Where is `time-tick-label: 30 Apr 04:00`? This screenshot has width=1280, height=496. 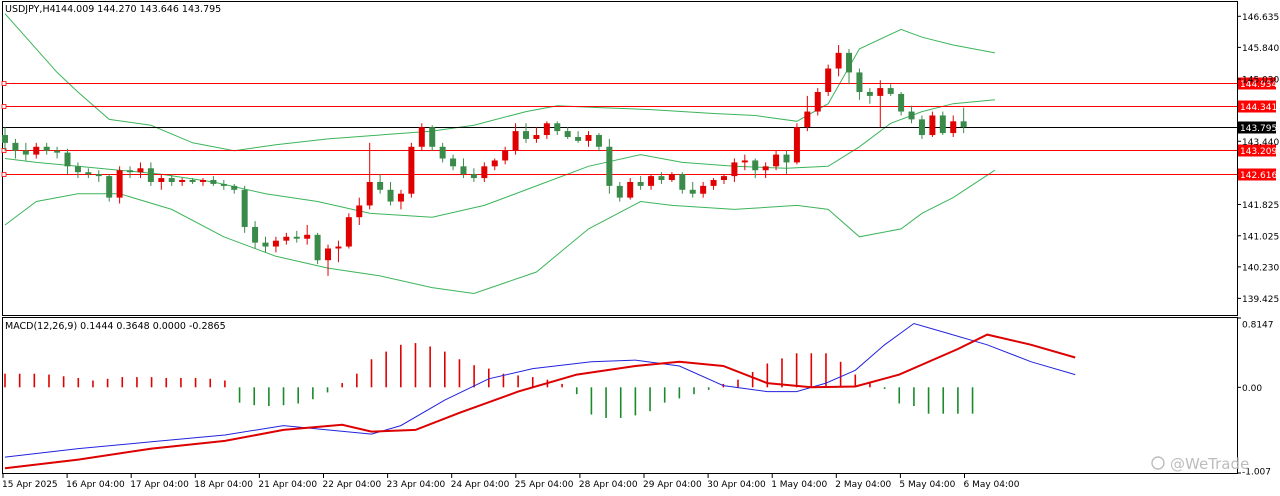
time-tick-label: 30 Apr 04:00 is located at coordinates (736, 485).